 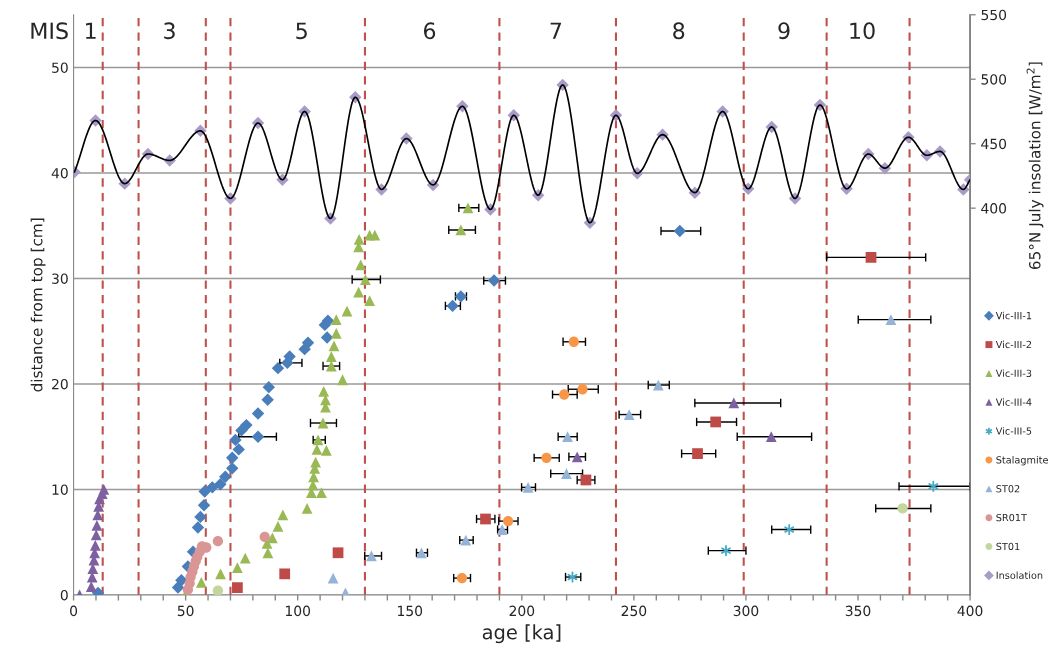 I want to click on legend-label: Vic-III-1, so click(x=1013, y=315).